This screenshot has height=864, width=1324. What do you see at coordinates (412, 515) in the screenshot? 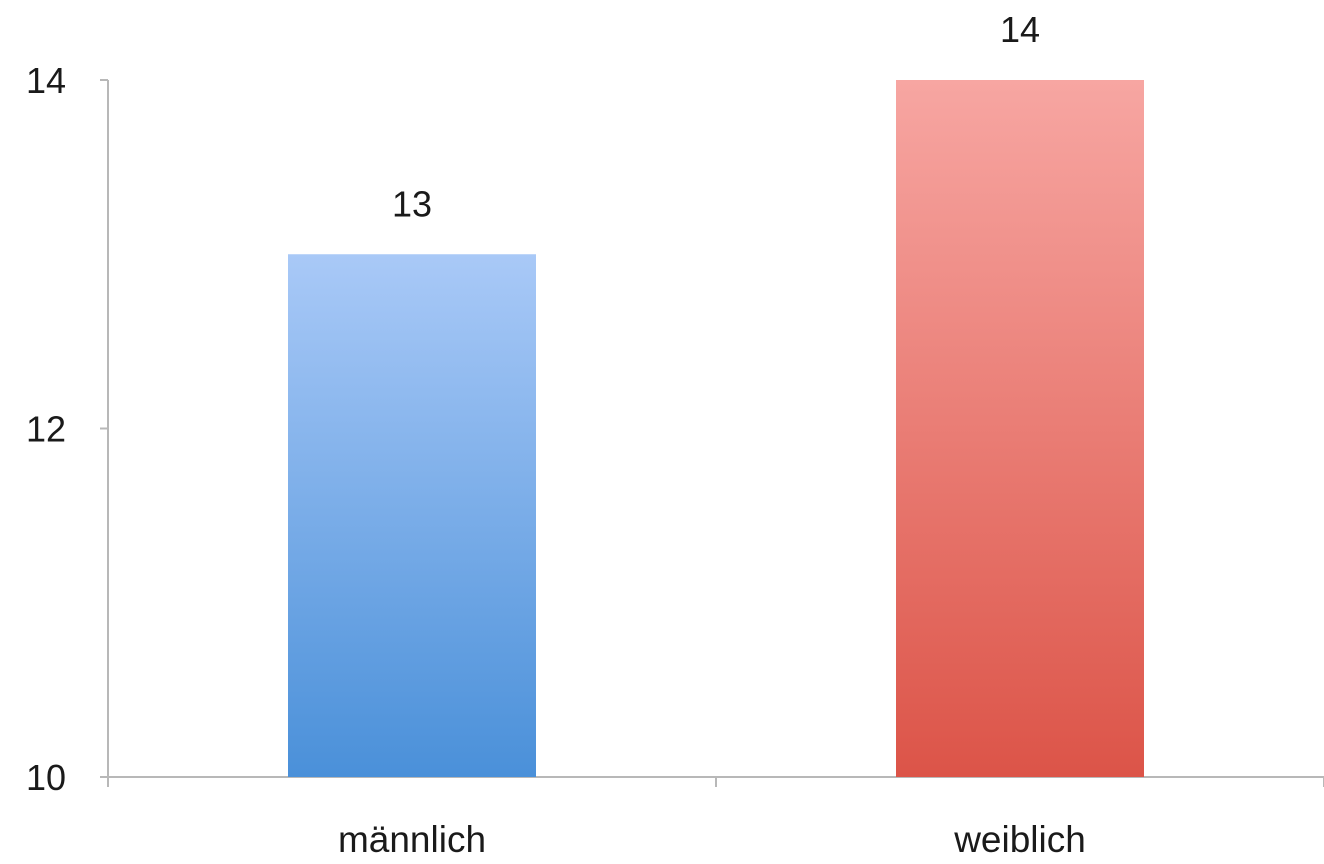
I see `bar-maennlich` at bounding box center [412, 515].